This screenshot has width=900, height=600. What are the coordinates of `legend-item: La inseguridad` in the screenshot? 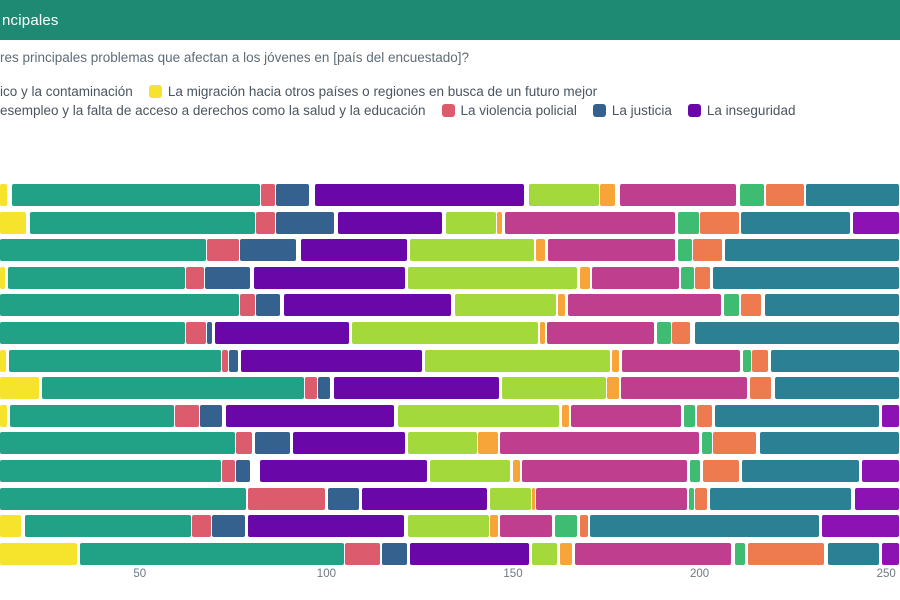 It's located at (741, 110).